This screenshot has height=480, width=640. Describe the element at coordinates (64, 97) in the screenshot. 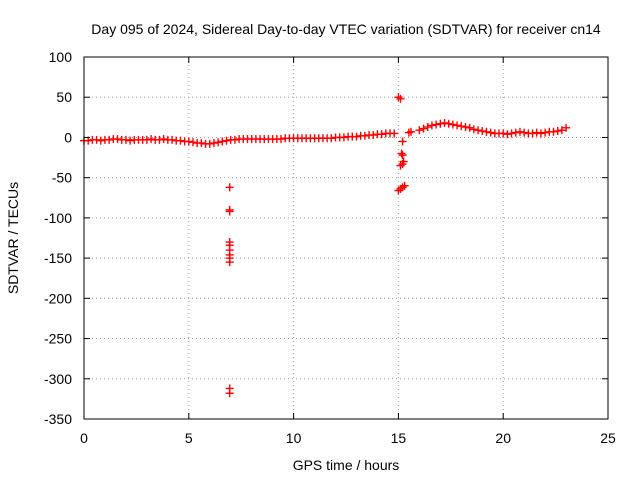

I see `y-tick-label: 50` at that location.